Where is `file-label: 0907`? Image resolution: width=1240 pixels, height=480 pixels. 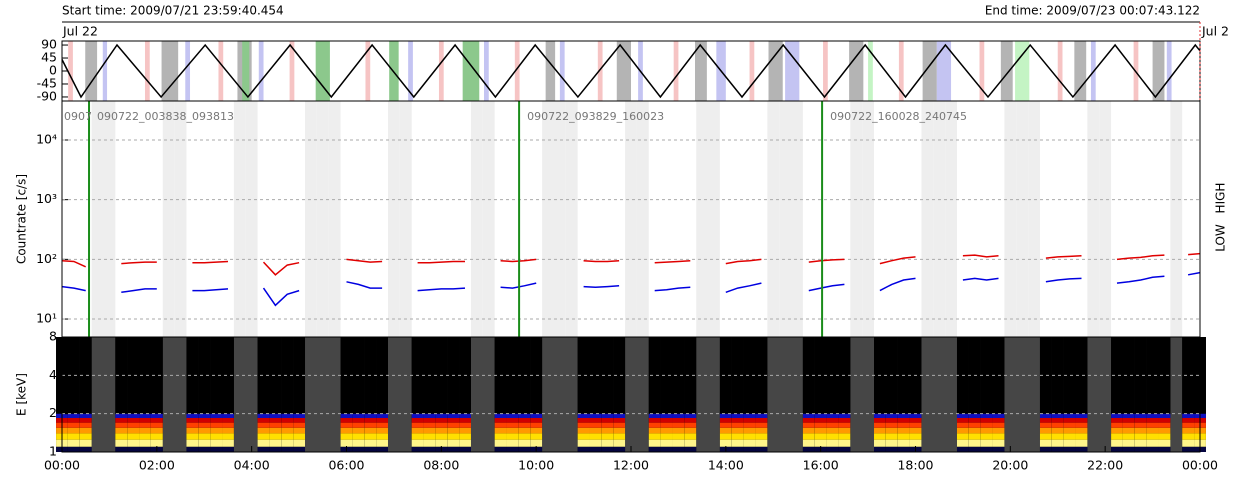
file-label: 0907 is located at coordinates (78, 116).